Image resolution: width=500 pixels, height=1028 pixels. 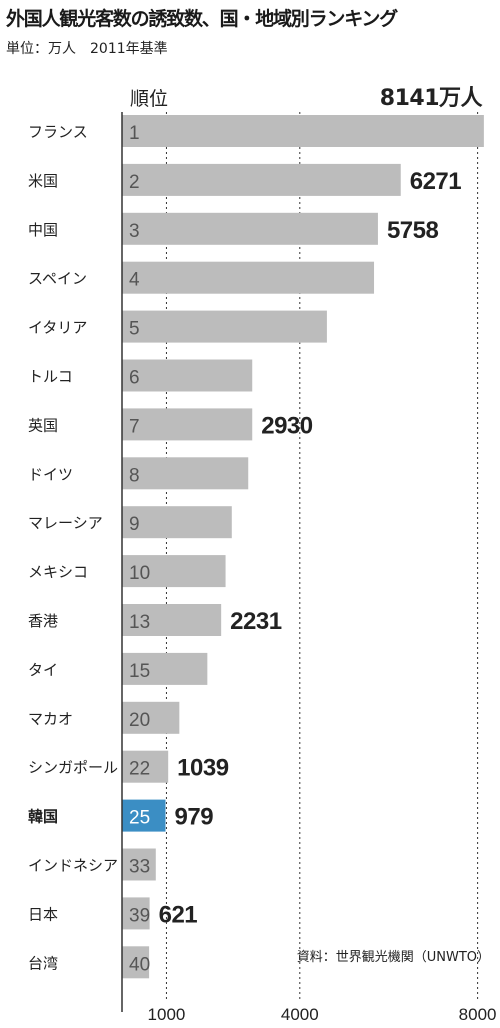 What do you see at coordinates (139, 867) in the screenshot?
I see `rank-label: 33` at bounding box center [139, 867].